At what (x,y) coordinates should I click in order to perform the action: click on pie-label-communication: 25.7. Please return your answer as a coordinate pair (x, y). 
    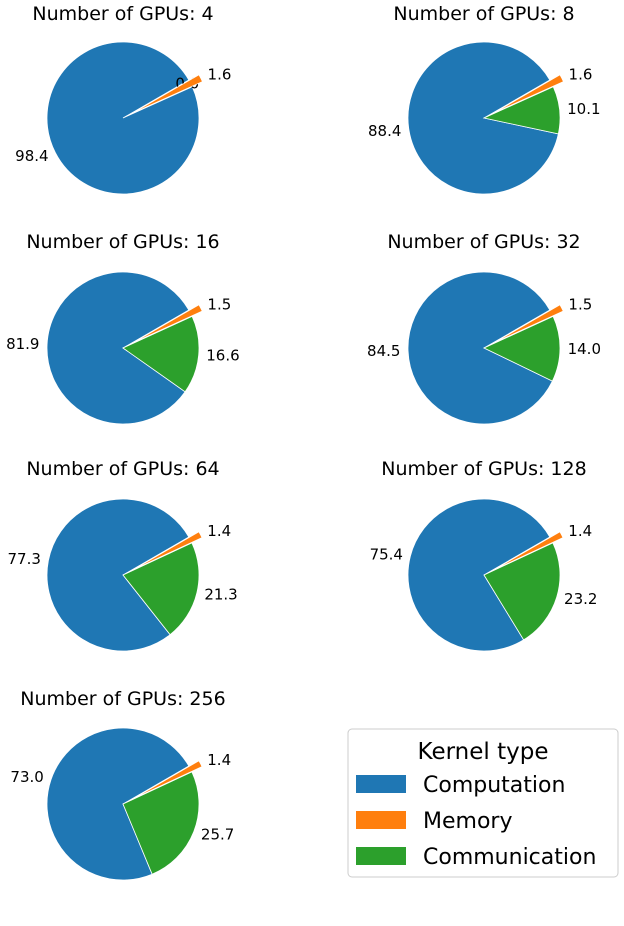
    Looking at the image, I should click on (217, 834).